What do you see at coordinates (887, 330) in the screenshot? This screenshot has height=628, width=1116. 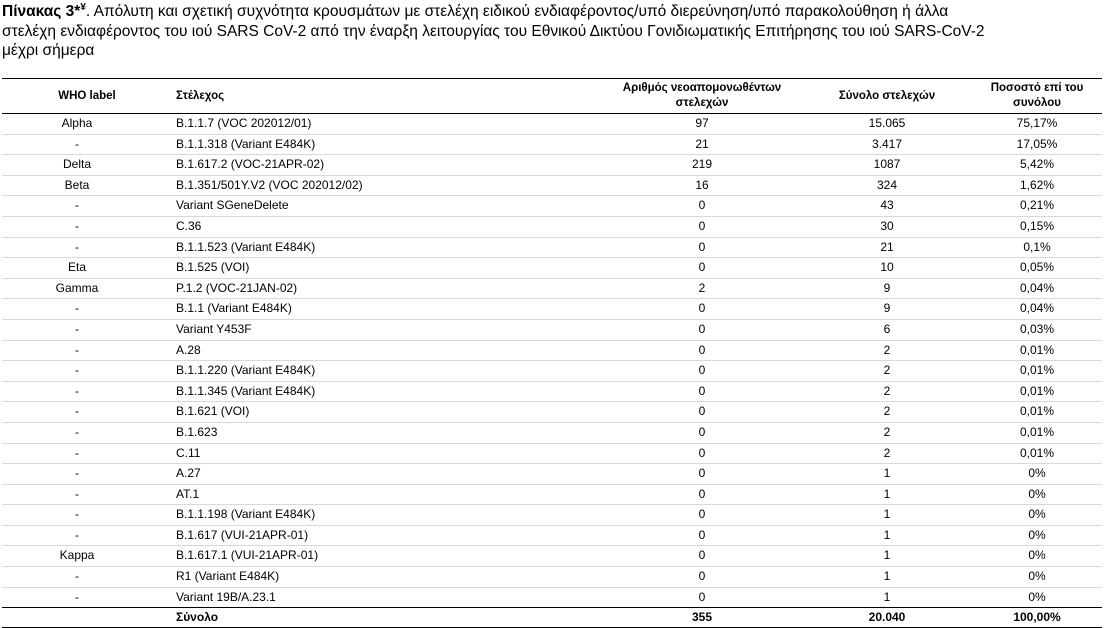 I see `total-strains-cell: 6` at bounding box center [887, 330].